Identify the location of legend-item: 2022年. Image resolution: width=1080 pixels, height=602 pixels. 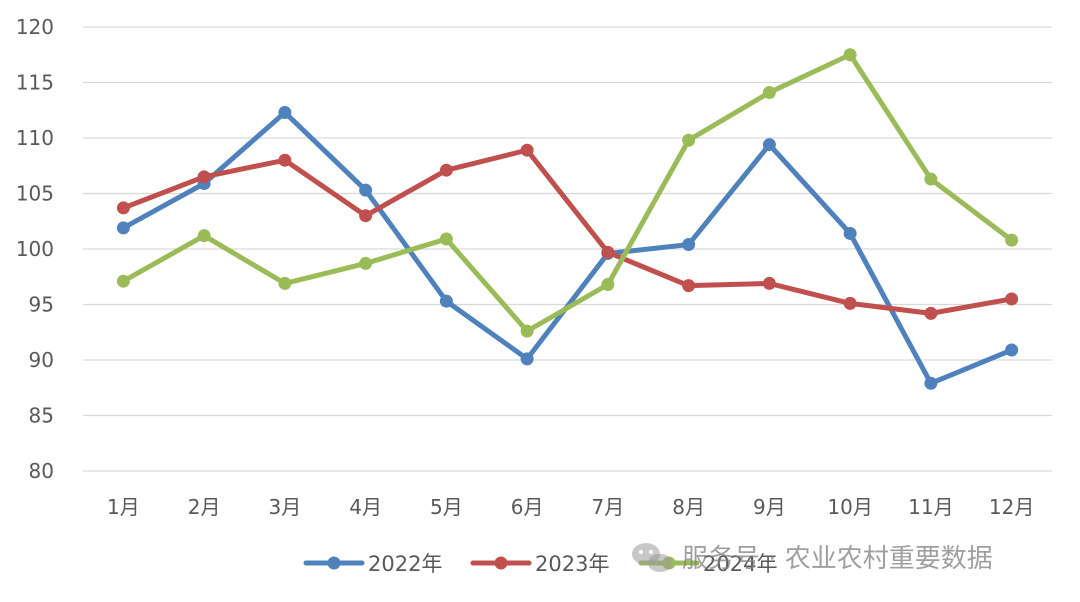
(372, 564).